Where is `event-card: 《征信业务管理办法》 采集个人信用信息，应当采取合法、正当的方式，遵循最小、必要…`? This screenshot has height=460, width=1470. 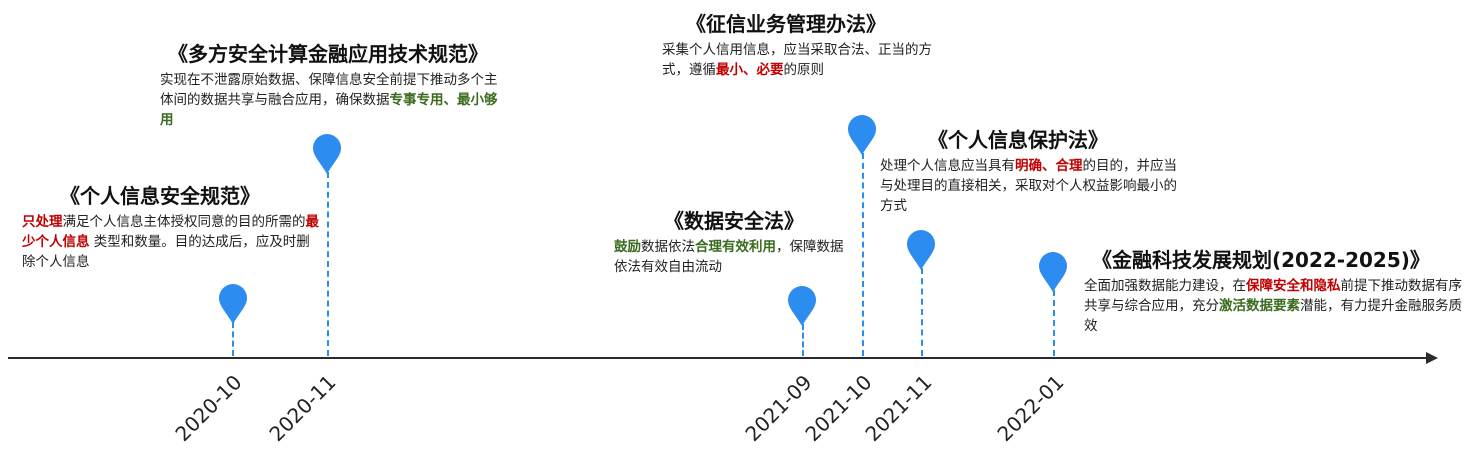 event-card: 《征信业务管理办法》 采集个人信用信息，应当采取合法、正当的方式，遵循最小、必要… is located at coordinates (807, 44).